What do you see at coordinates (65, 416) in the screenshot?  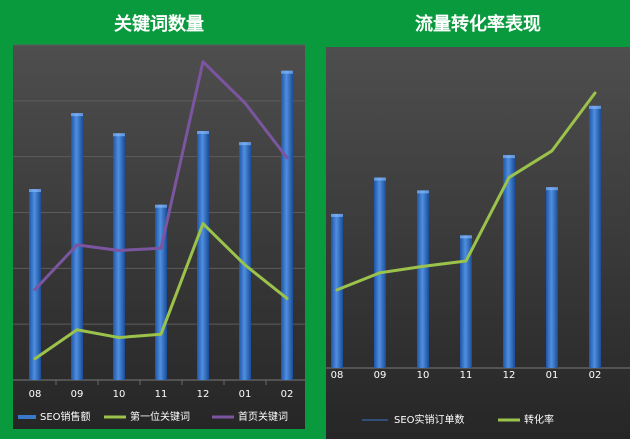 I see `legend-label: SEO销售额` at bounding box center [65, 416].